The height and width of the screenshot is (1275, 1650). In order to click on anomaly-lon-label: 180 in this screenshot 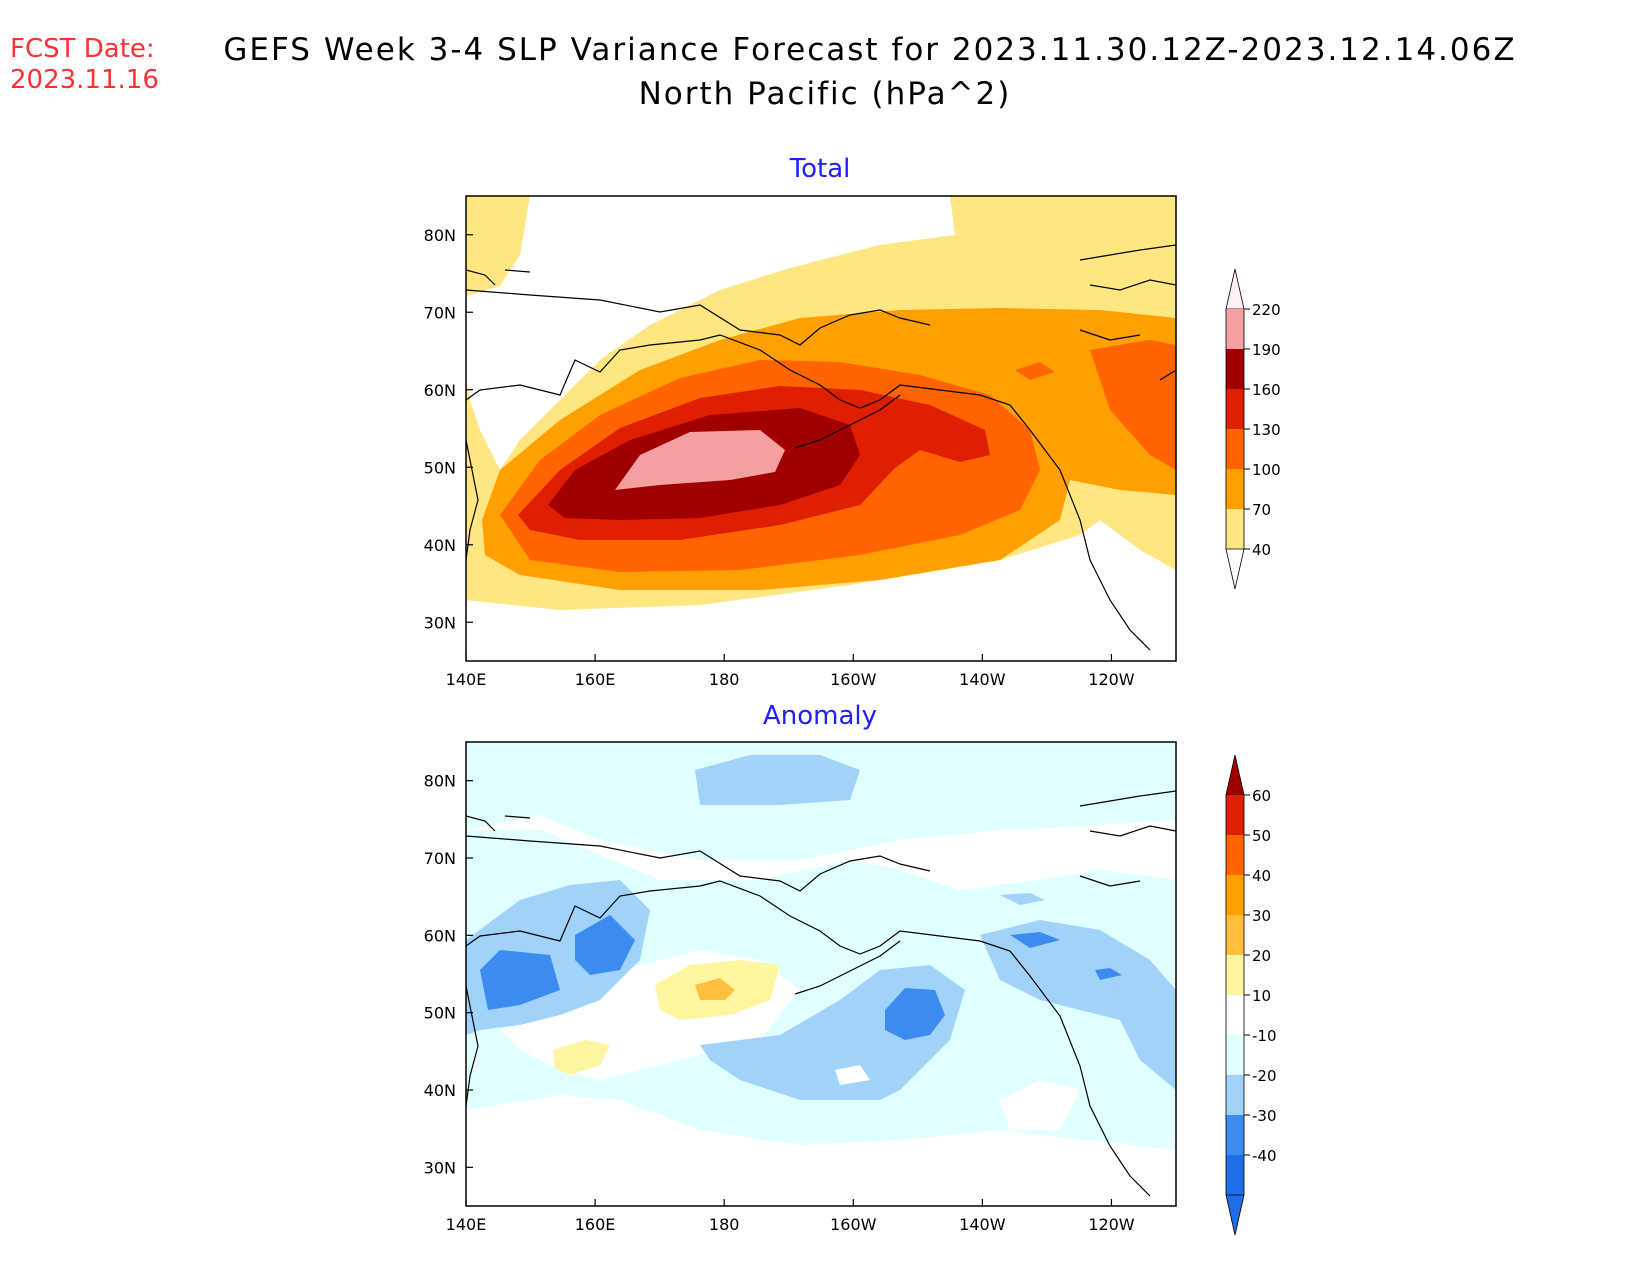, I will do `click(724, 1224)`.